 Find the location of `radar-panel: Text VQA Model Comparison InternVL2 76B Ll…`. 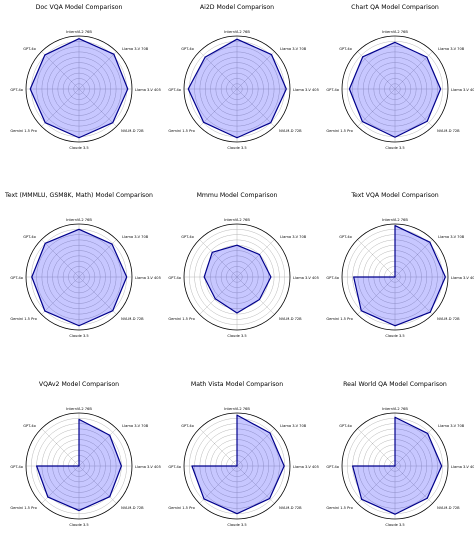

radar-panel: Text VQA Model Comparison InternVL2 76B Ll… is located at coordinates (395, 277).